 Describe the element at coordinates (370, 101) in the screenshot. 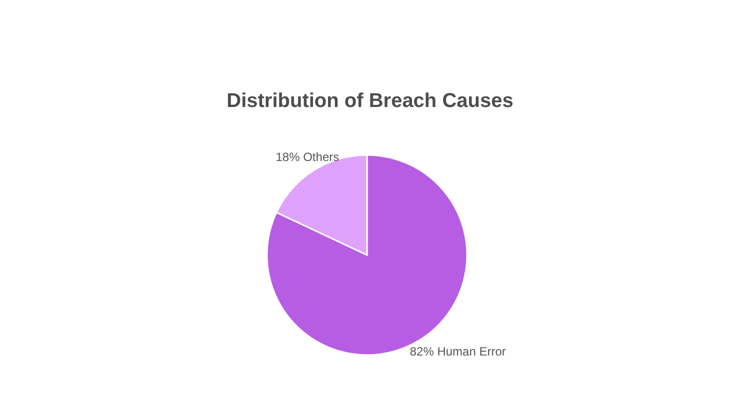

I see `chart-title: Distribution of Breach Causes` at that location.